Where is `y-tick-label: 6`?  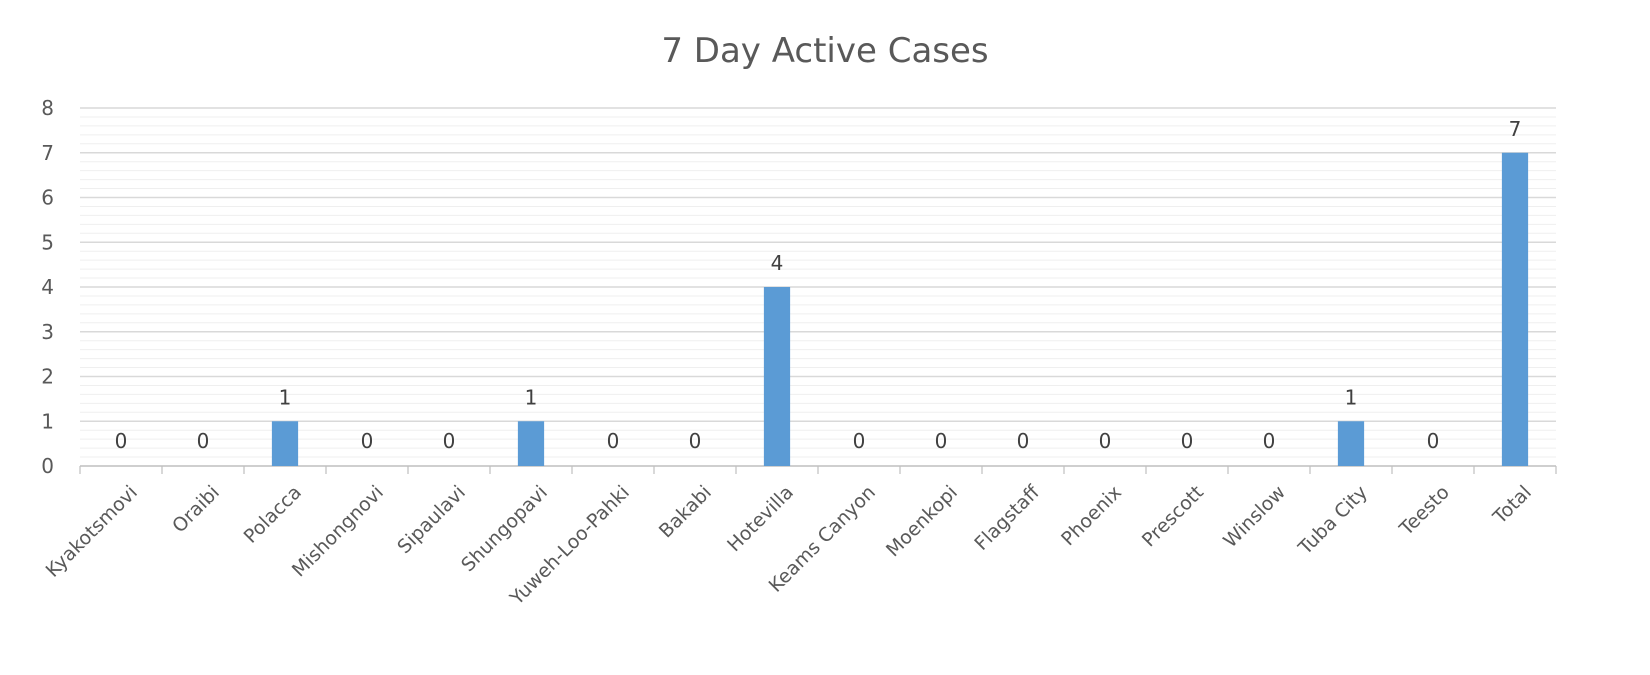 y-tick-label: 6 is located at coordinates (47, 198).